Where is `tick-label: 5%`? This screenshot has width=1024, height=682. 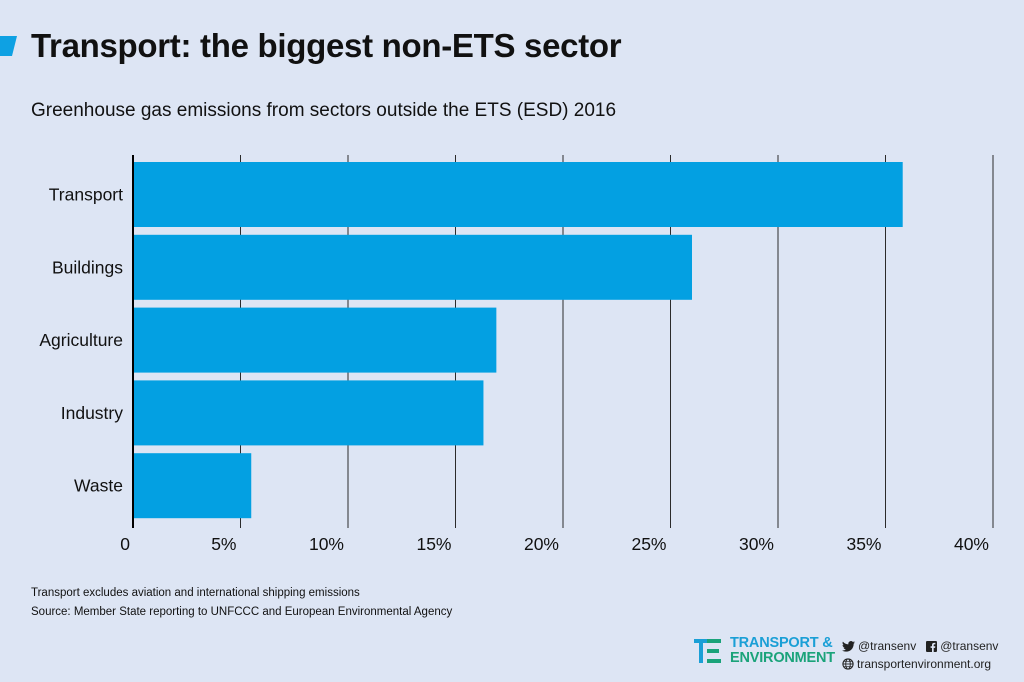 tick-label: 5% is located at coordinates (223, 544).